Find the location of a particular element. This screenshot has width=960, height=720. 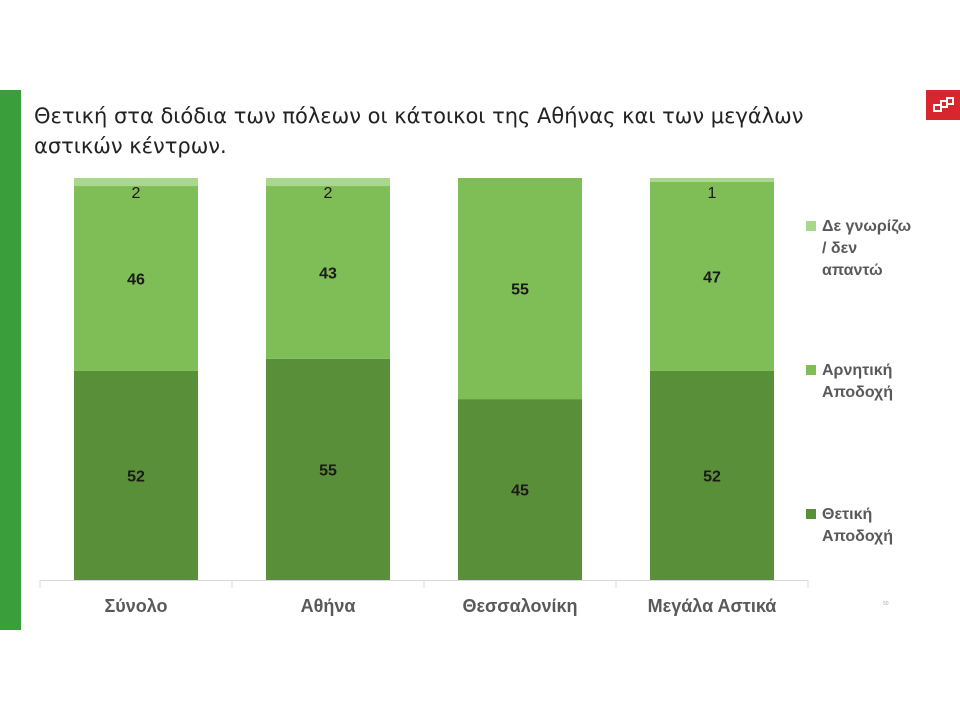

brand-logo-icon is located at coordinates (943, 104).